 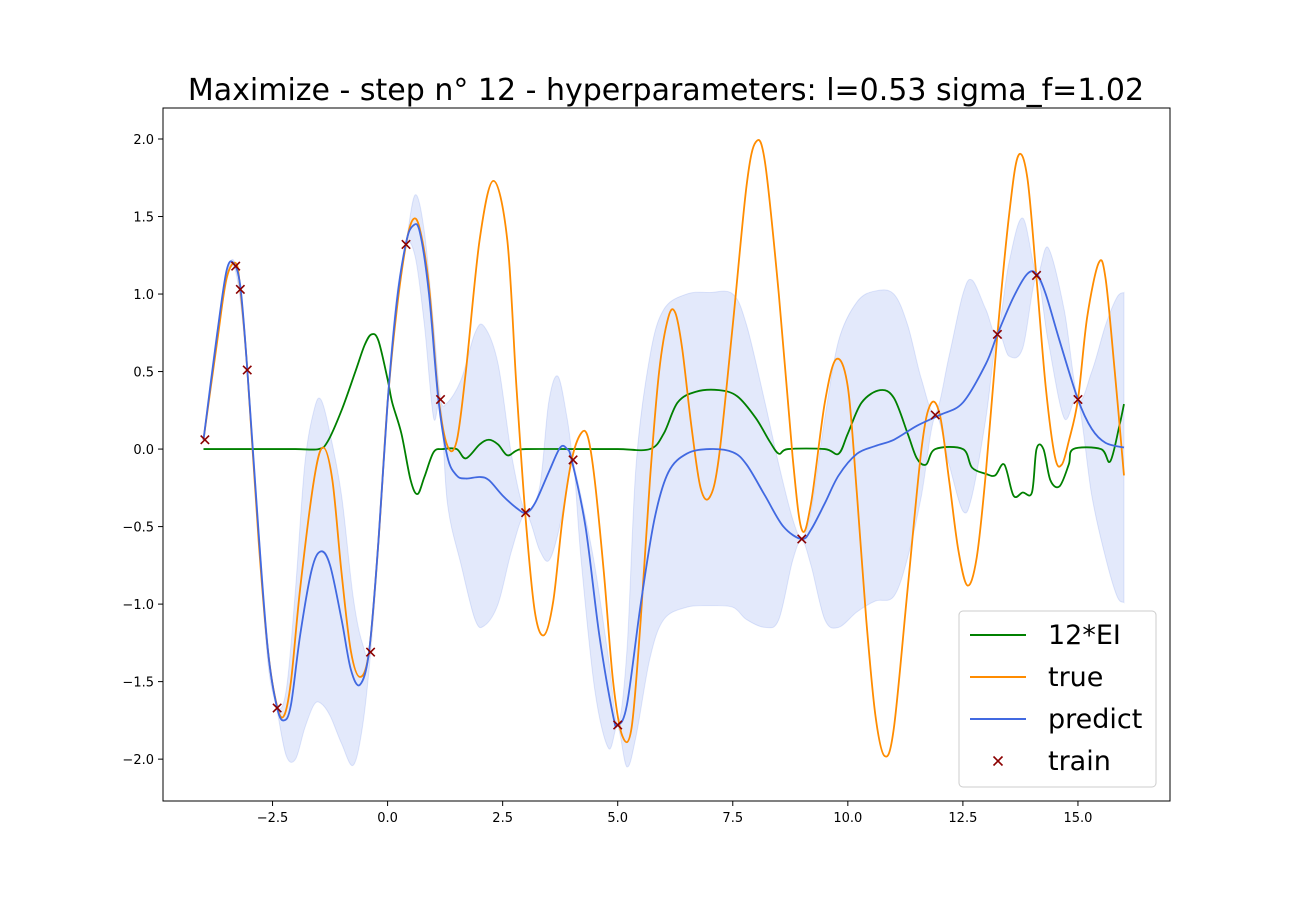 I want to click on legend-item-train: train, so click(x=1051, y=761).